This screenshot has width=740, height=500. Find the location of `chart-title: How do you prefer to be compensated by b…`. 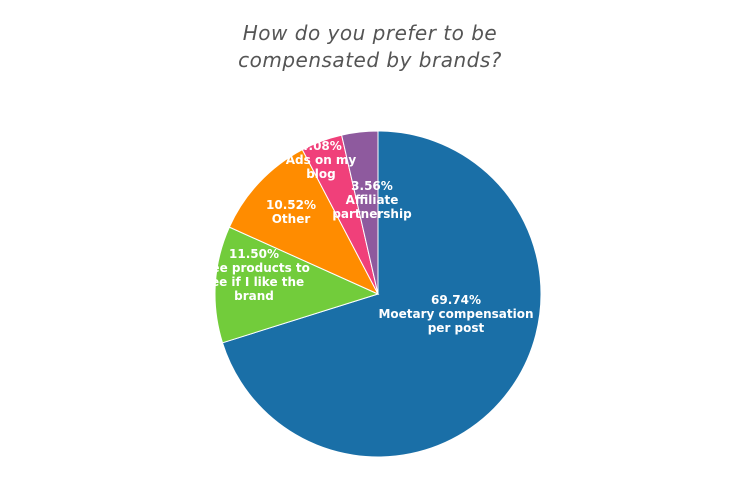

chart-title: How do you prefer to be compensated by b… is located at coordinates (370, 47).